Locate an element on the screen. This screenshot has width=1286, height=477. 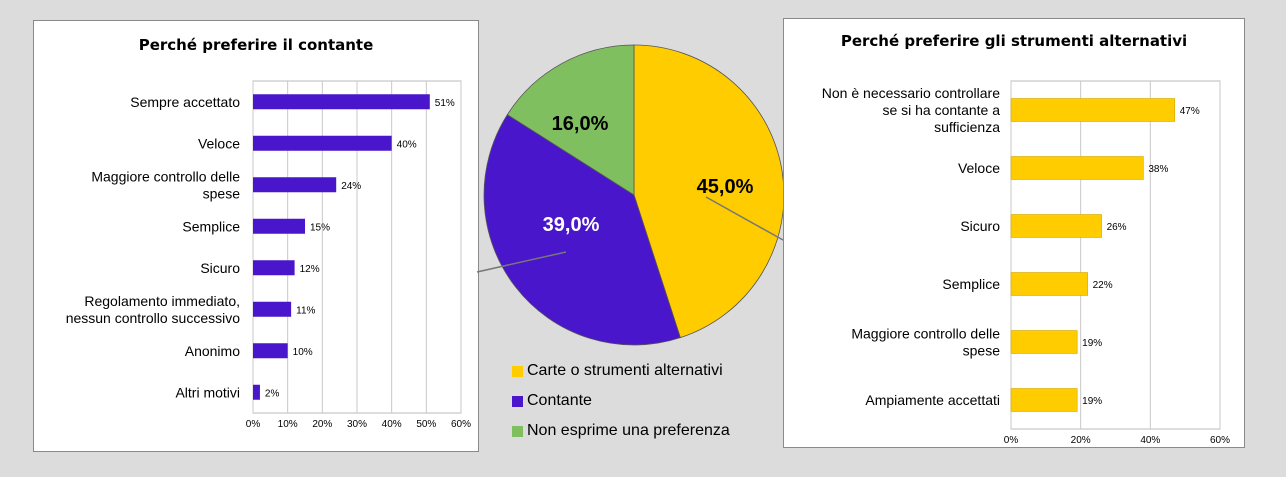
legend-item-cash: Contante is located at coordinates (621, 401).